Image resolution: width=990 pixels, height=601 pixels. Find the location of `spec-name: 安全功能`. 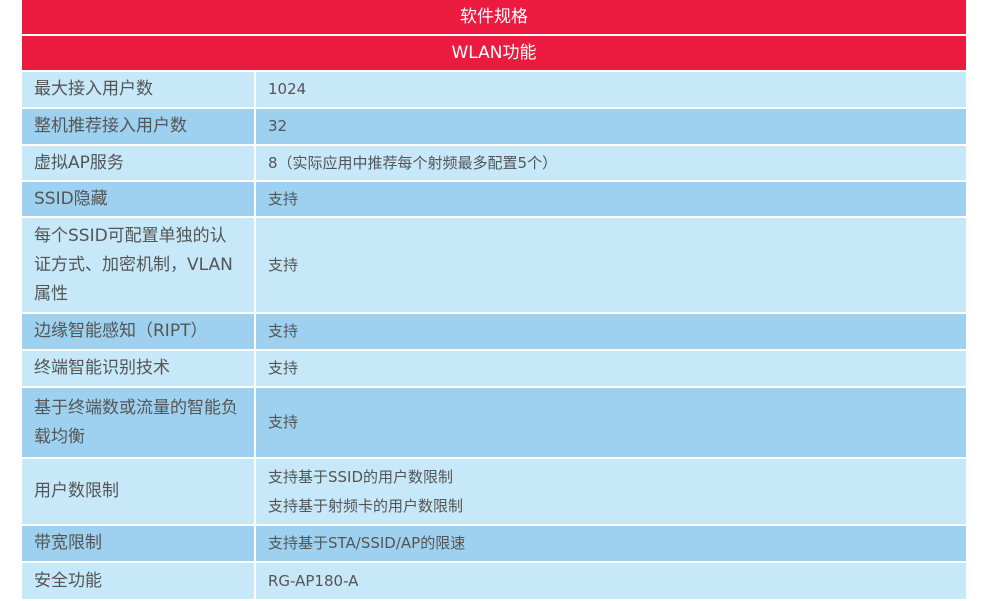

spec-name: 安全功能 is located at coordinates (139, 581).